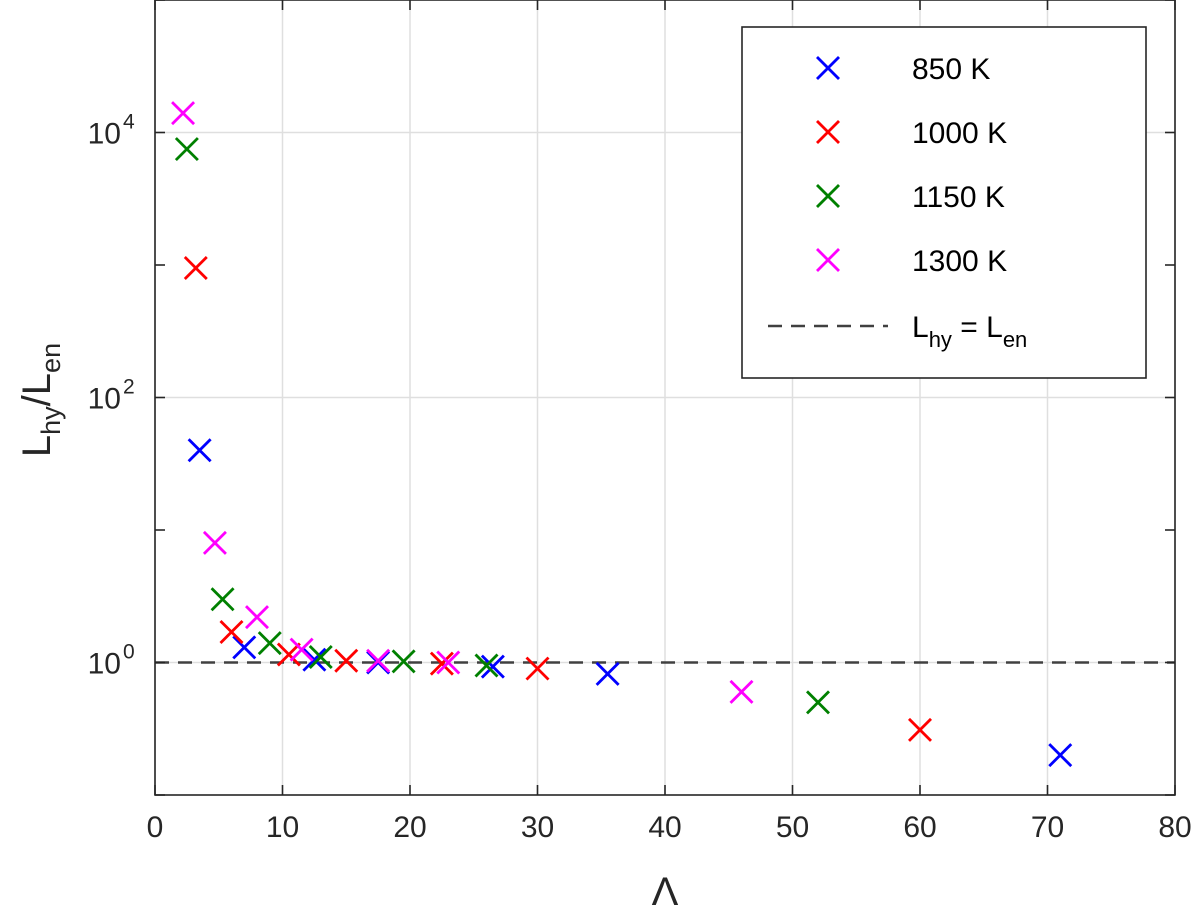 Image resolution: width=1200 pixels, height=915 pixels. What do you see at coordinates (129, 652) in the screenshot?
I see `y-tick-label-exponent: 0` at bounding box center [129, 652].